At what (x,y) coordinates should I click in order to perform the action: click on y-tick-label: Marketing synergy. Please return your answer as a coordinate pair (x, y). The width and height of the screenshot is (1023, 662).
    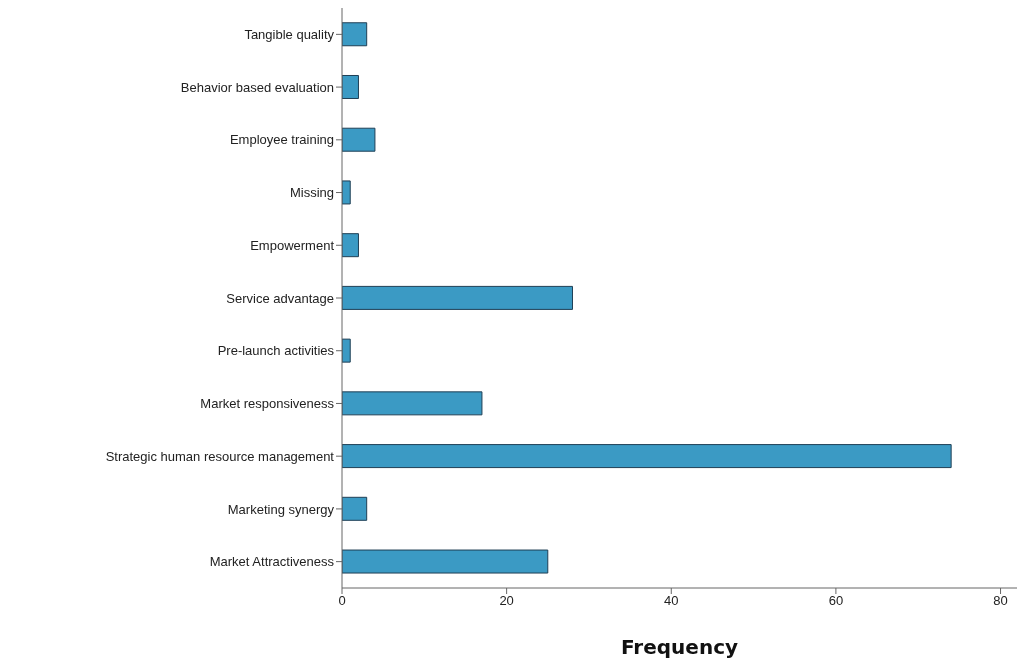
    Looking at the image, I should click on (281, 509).